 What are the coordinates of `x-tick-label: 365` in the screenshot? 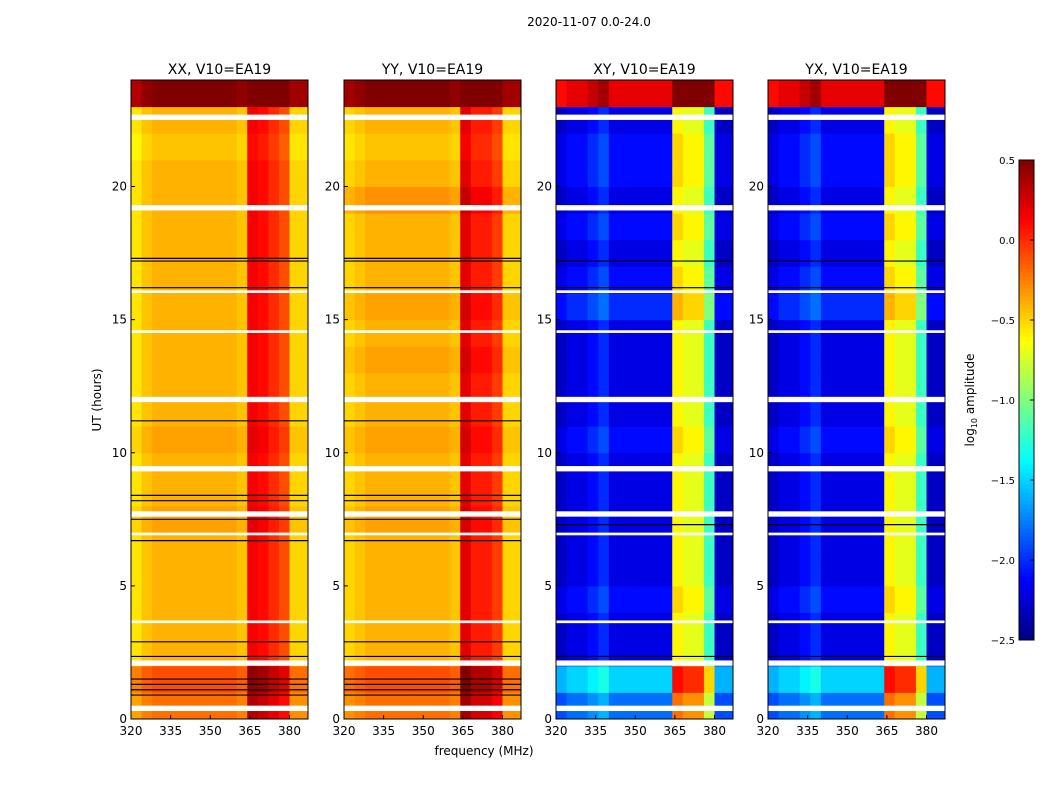 It's located at (674, 731).